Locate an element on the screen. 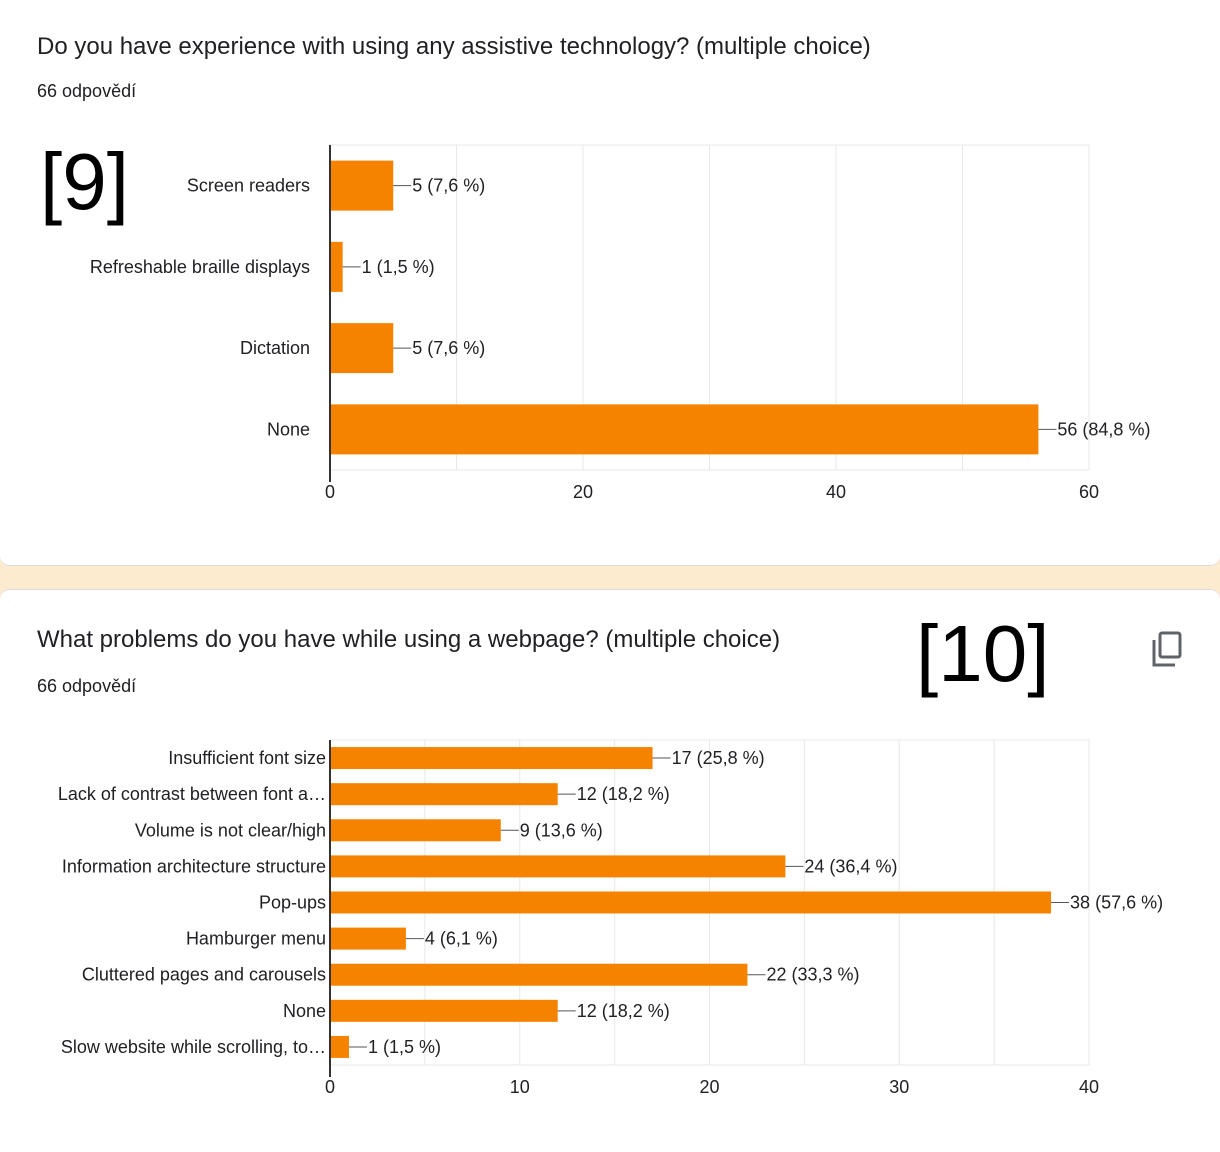 This screenshot has width=1220, height=1152. category-label: Refreshable braille displays is located at coordinates (200, 267).